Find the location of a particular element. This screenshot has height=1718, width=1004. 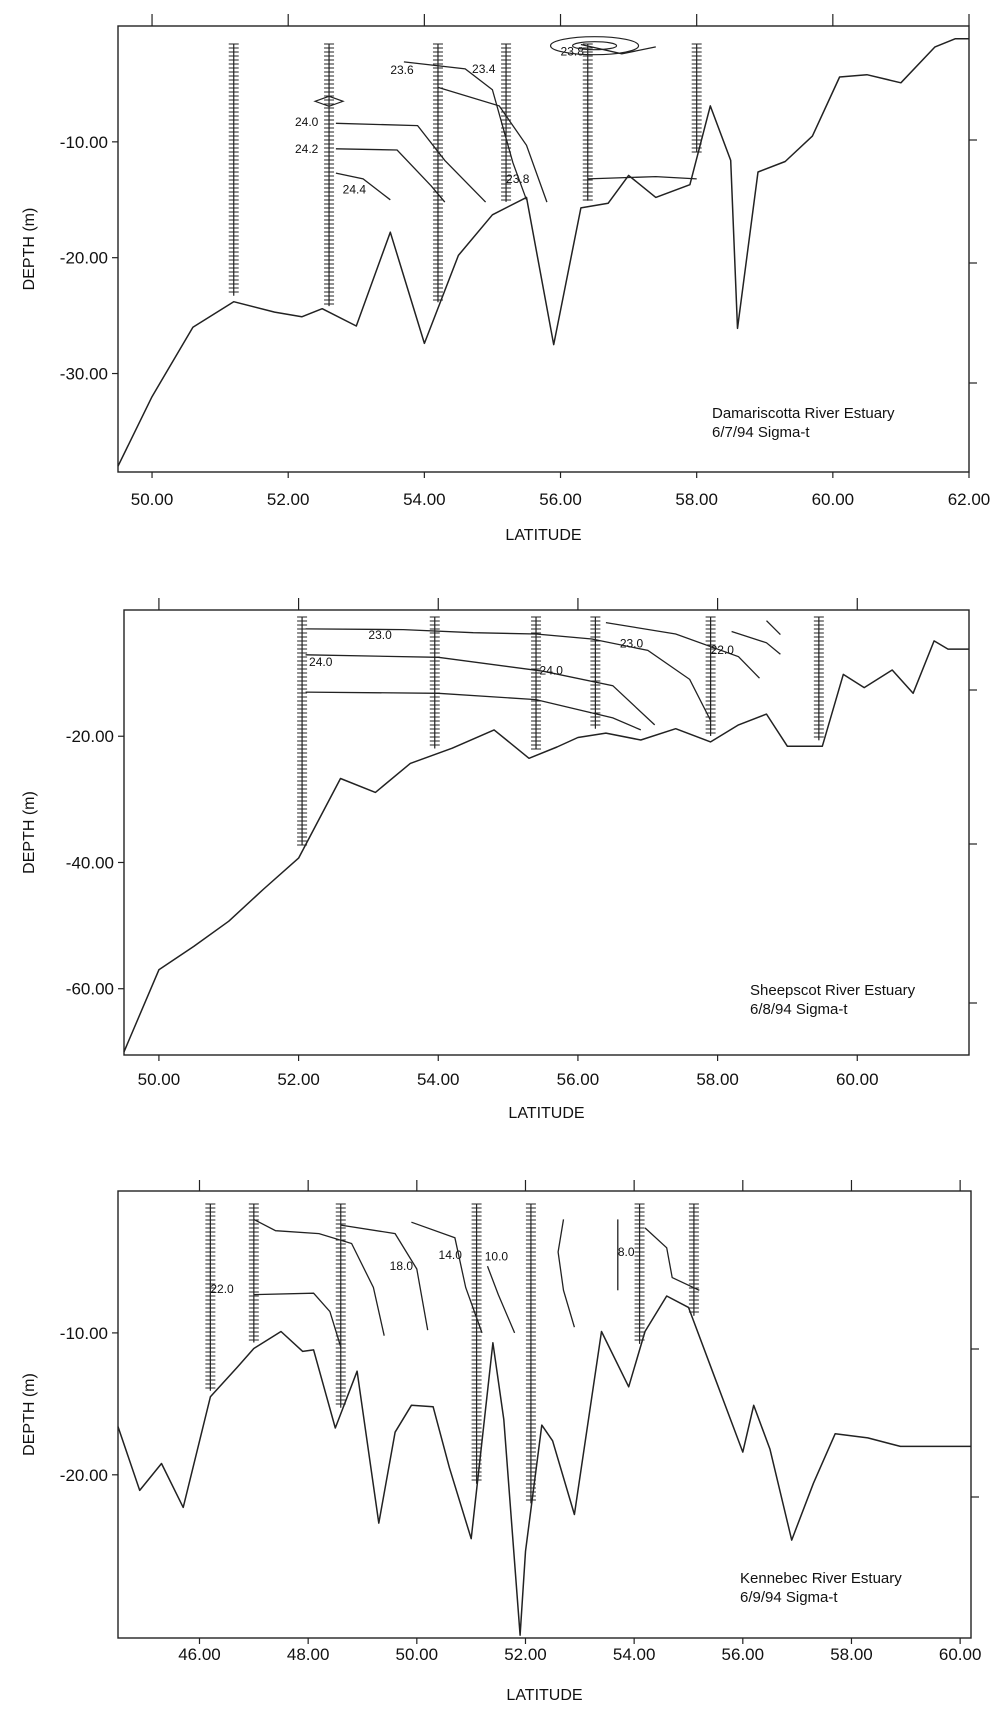

contour-label: 23.4 is located at coordinates (484, 69).